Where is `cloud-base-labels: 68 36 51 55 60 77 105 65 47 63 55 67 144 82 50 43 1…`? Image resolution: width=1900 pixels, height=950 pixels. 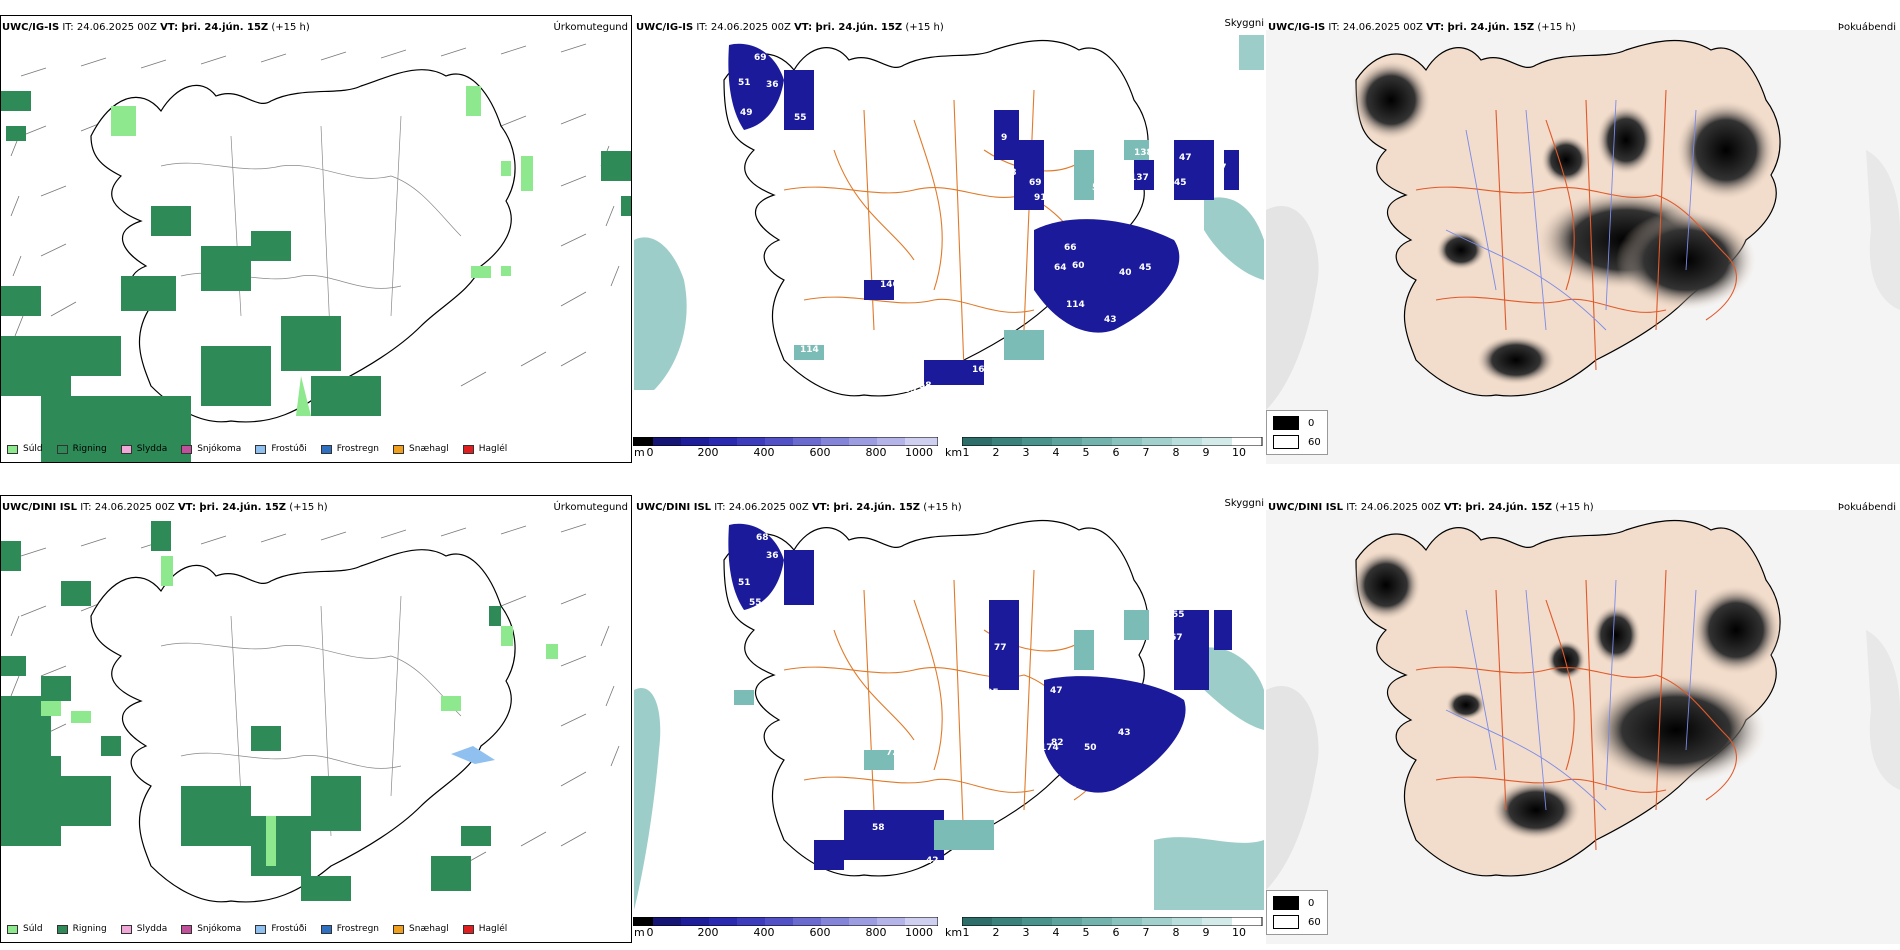 cloud-base-labels: 68 36 51 55 60 77 105 65 47 63 55 67 144 82 50 43 1… is located at coordinates (944, 699).